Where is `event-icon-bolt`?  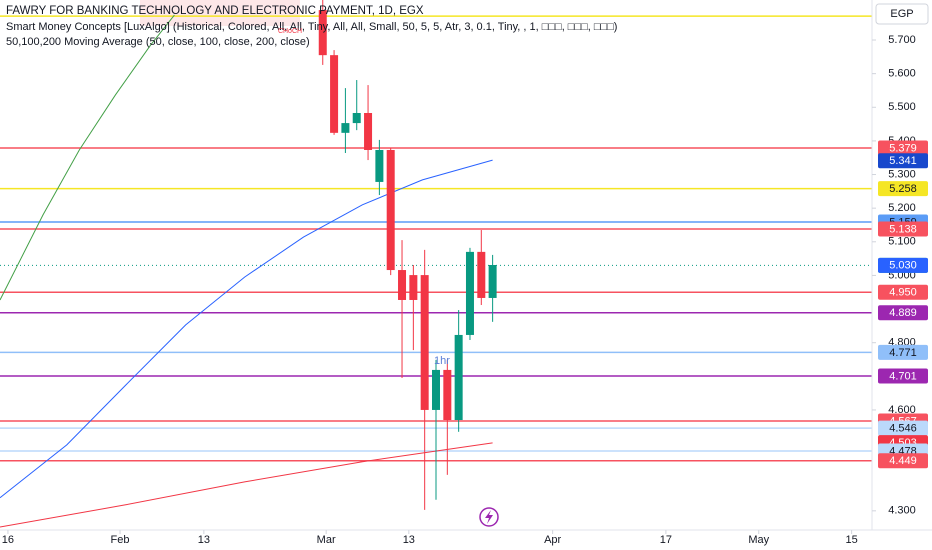
event-icon-bolt is located at coordinates (489, 517).